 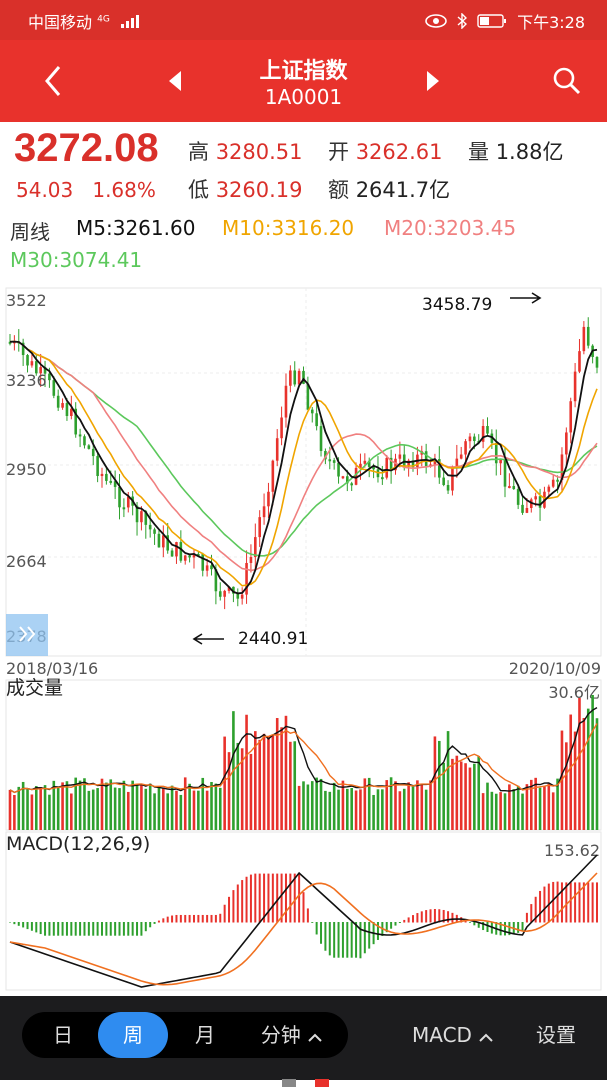 I want to click on tab-minute: 分钟, so click(x=292, y=1035).